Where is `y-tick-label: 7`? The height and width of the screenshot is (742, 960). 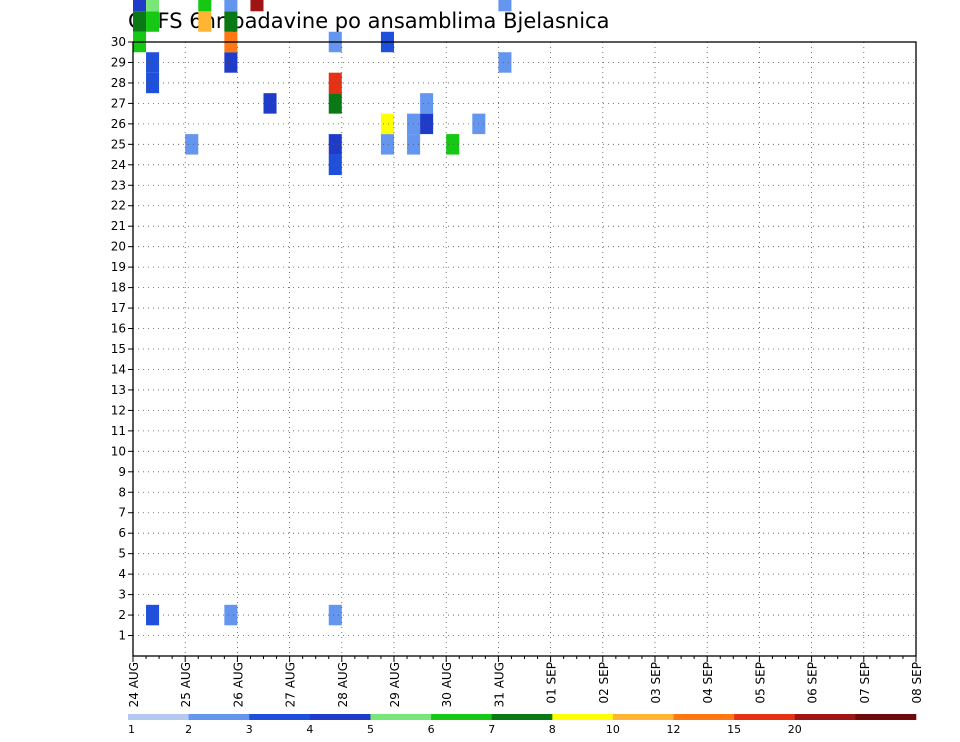
y-tick-label: 7 is located at coordinates (122, 513).